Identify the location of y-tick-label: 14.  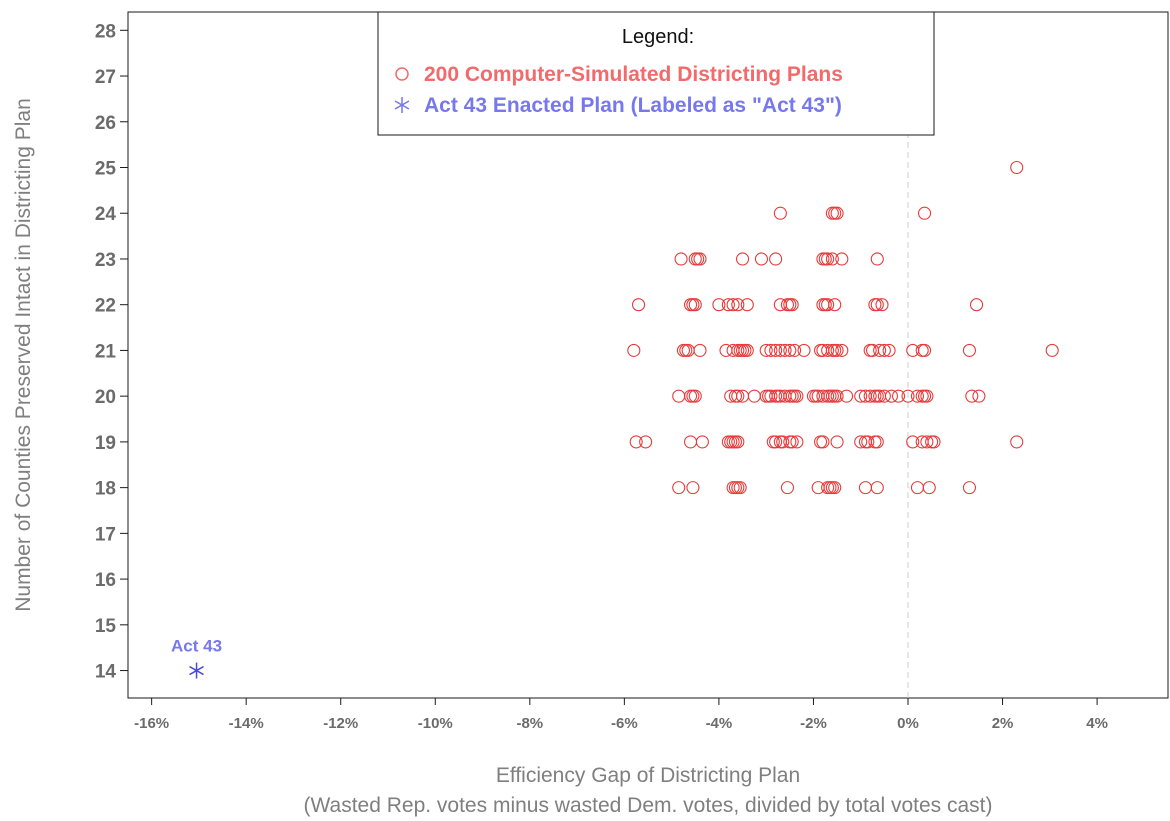
(106, 672).